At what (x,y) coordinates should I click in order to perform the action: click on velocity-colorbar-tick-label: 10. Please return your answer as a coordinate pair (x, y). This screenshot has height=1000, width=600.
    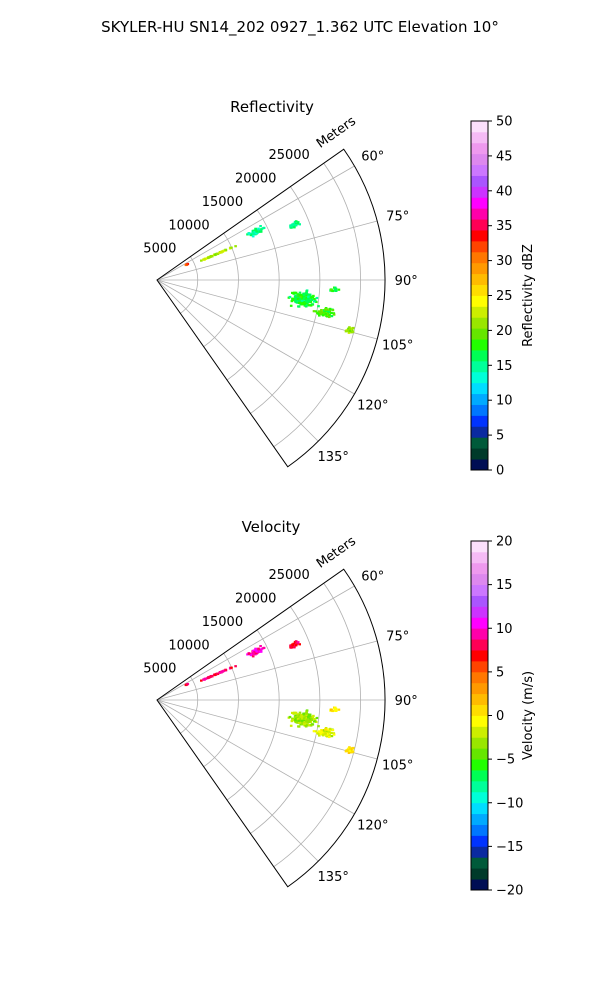
    Looking at the image, I should click on (504, 629).